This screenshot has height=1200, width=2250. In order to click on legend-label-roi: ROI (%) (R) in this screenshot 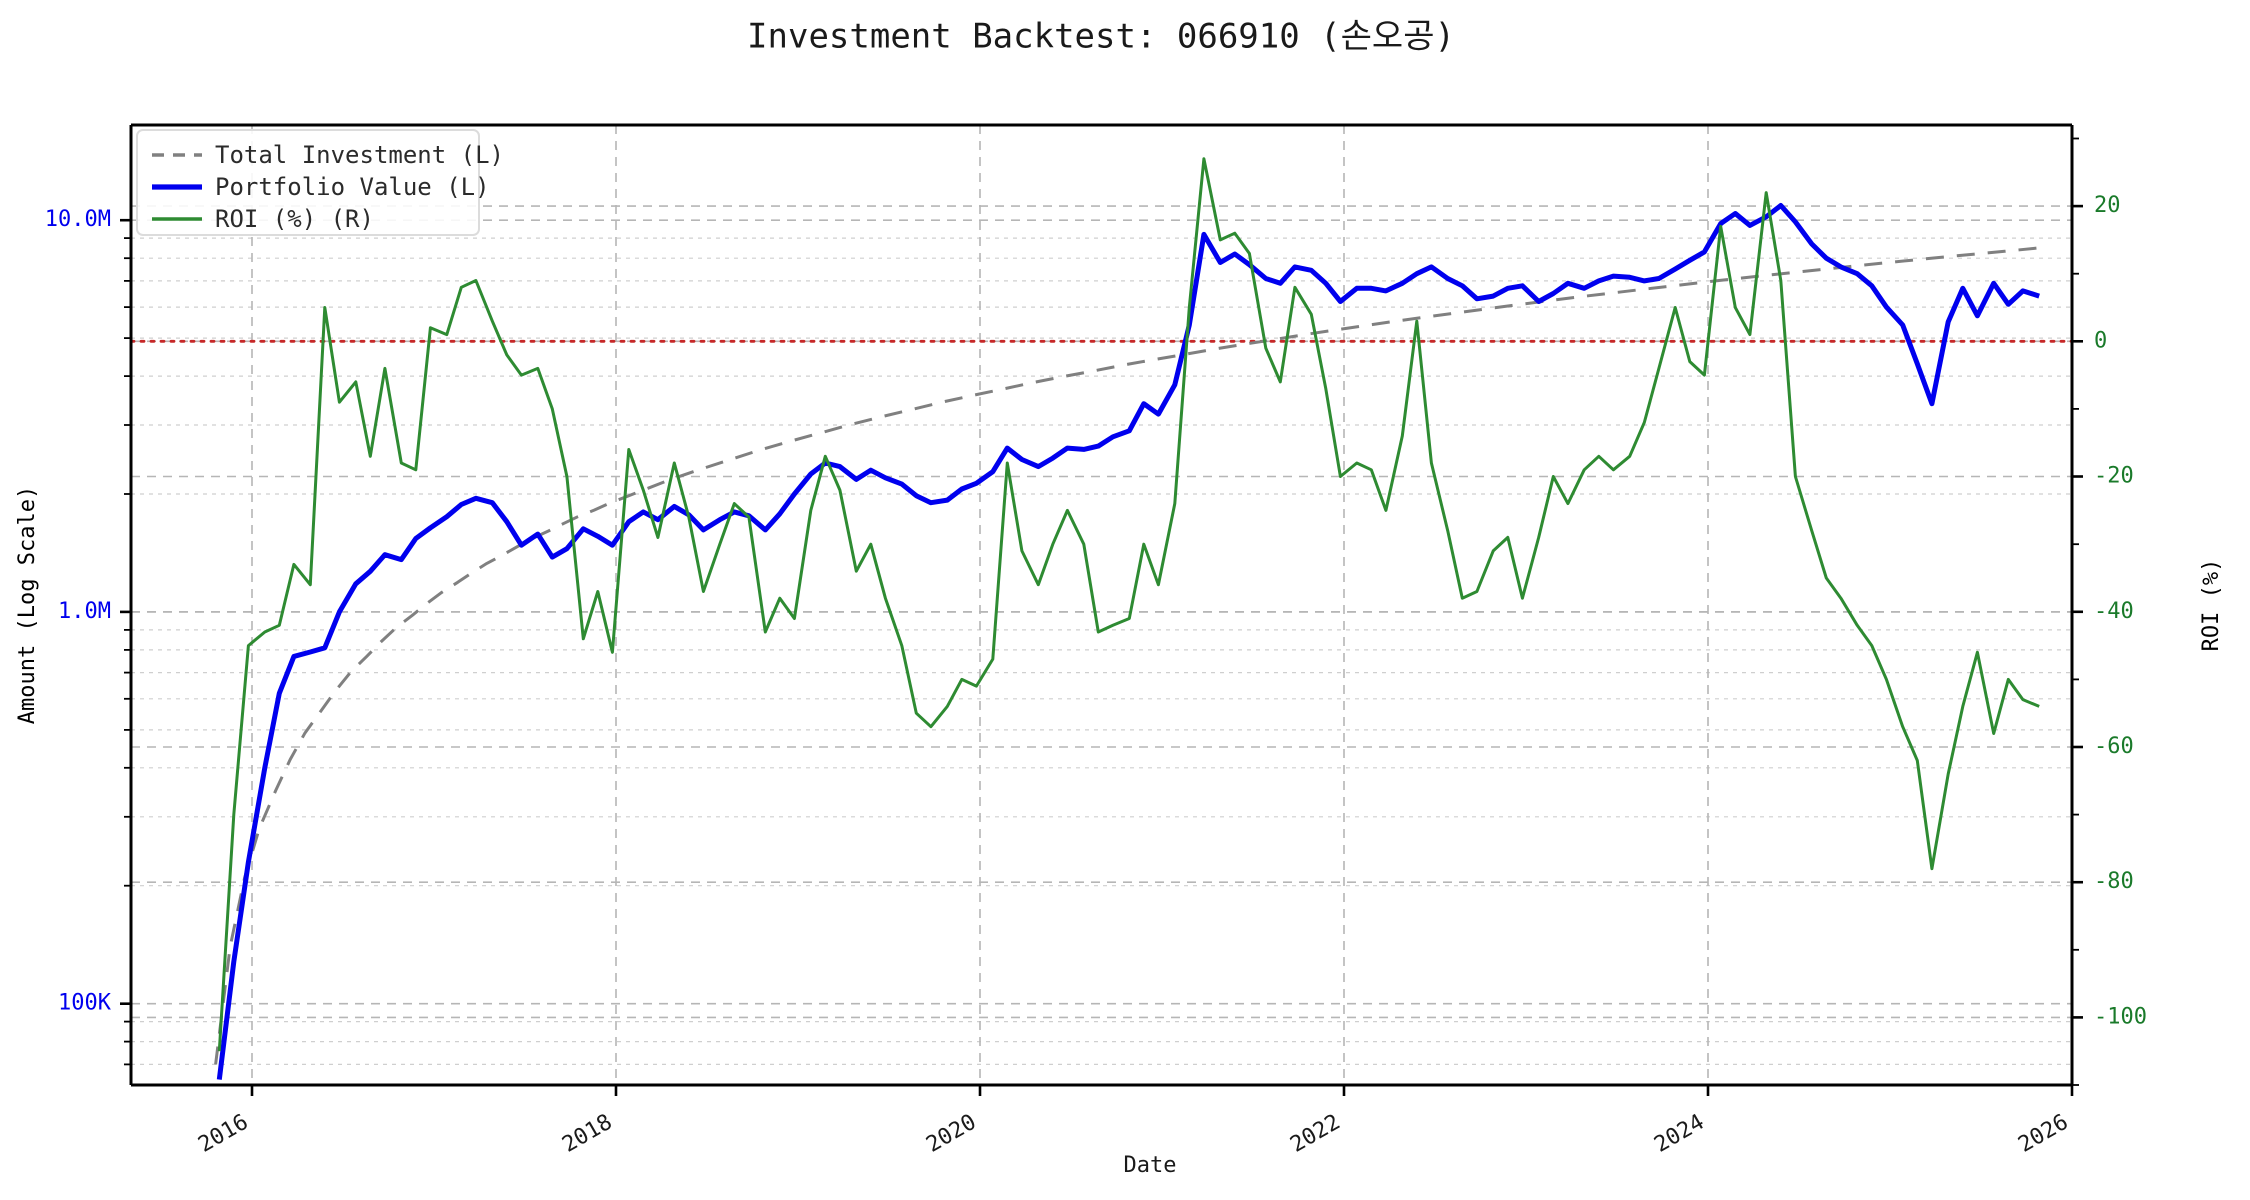, I will do `click(294, 219)`.